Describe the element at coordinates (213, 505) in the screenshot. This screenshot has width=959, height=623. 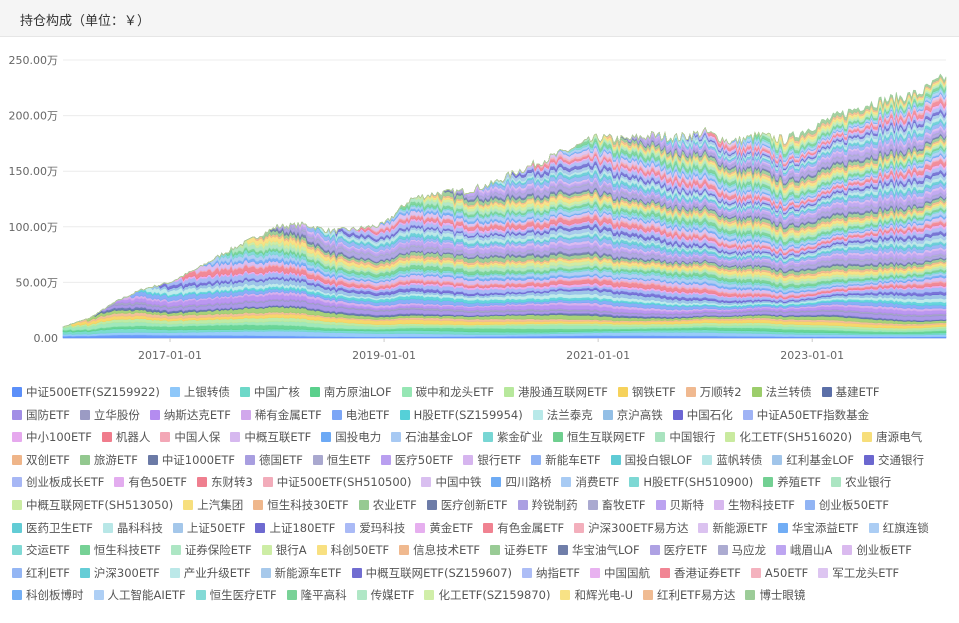
I see `legend-item: 上汽集团` at that location.